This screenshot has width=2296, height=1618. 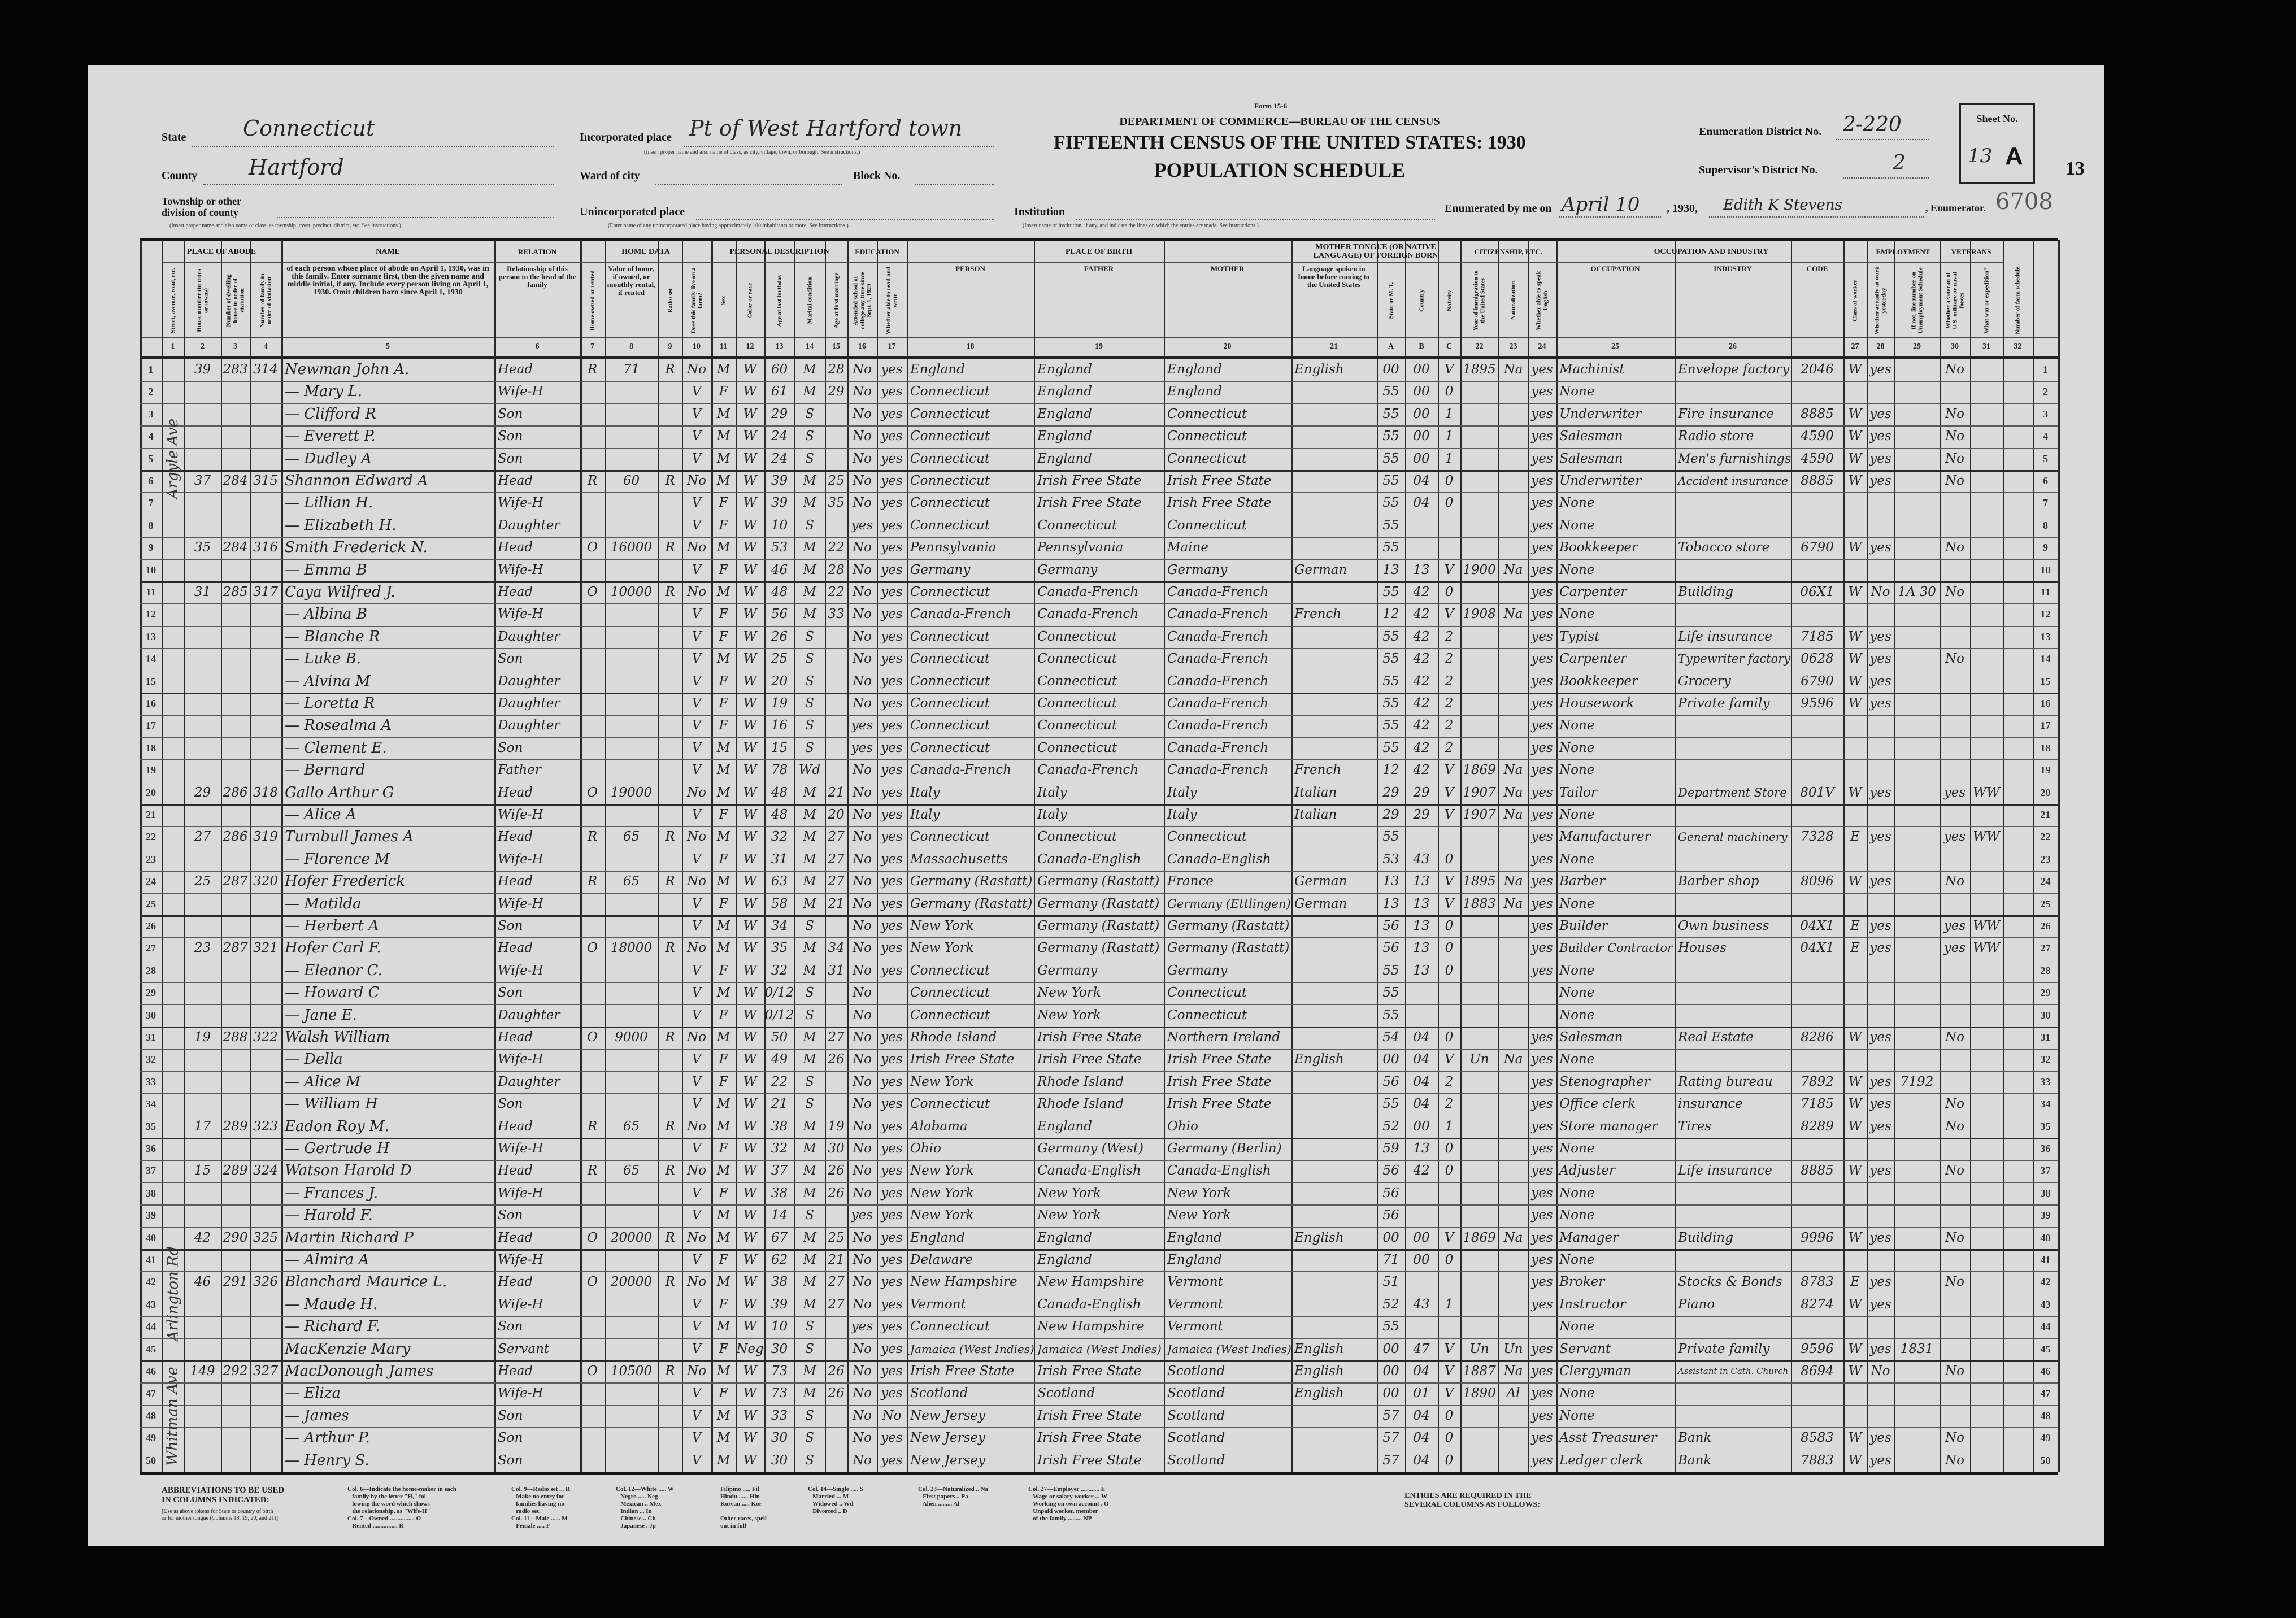 What do you see at coordinates (1734, 458) in the screenshot?
I see `cell-industry: Men's furnishings` at bounding box center [1734, 458].